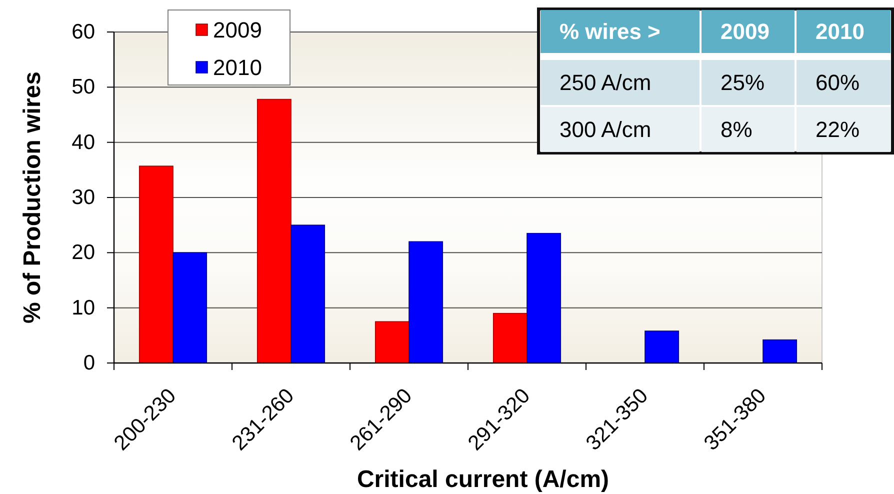 This screenshot has width=894, height=494. What do you see at coordinates (32, 197) in the screenshot?
I see `y-axis-title: % of Production wires` at bounding box center [32, 197].